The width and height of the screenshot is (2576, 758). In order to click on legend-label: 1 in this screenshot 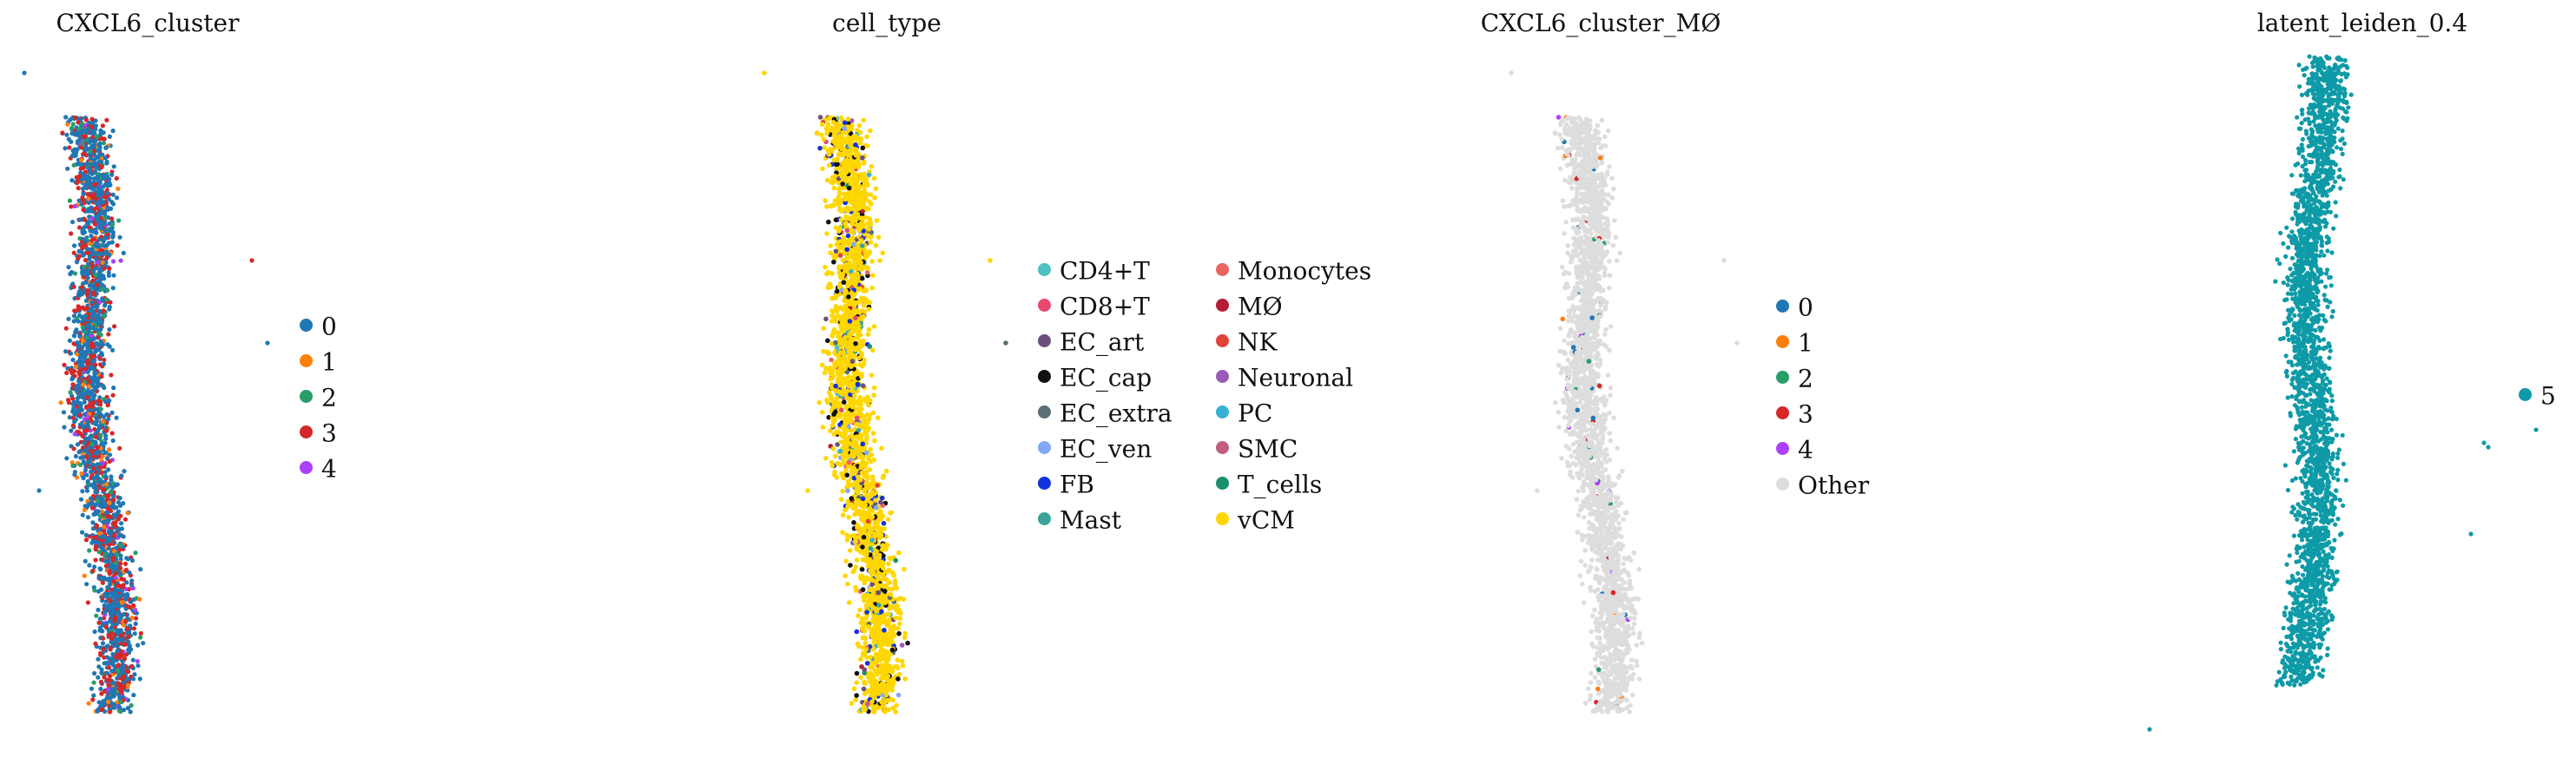, I will do `click(329, 362)`.